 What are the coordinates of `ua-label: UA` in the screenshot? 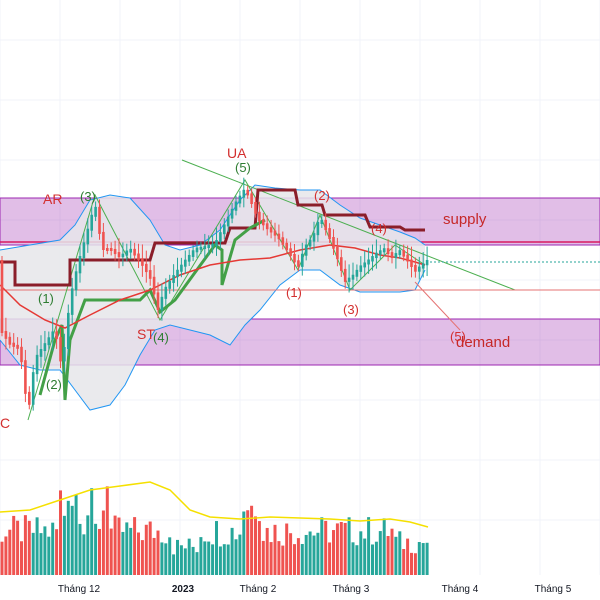 It's located at (237, 153).